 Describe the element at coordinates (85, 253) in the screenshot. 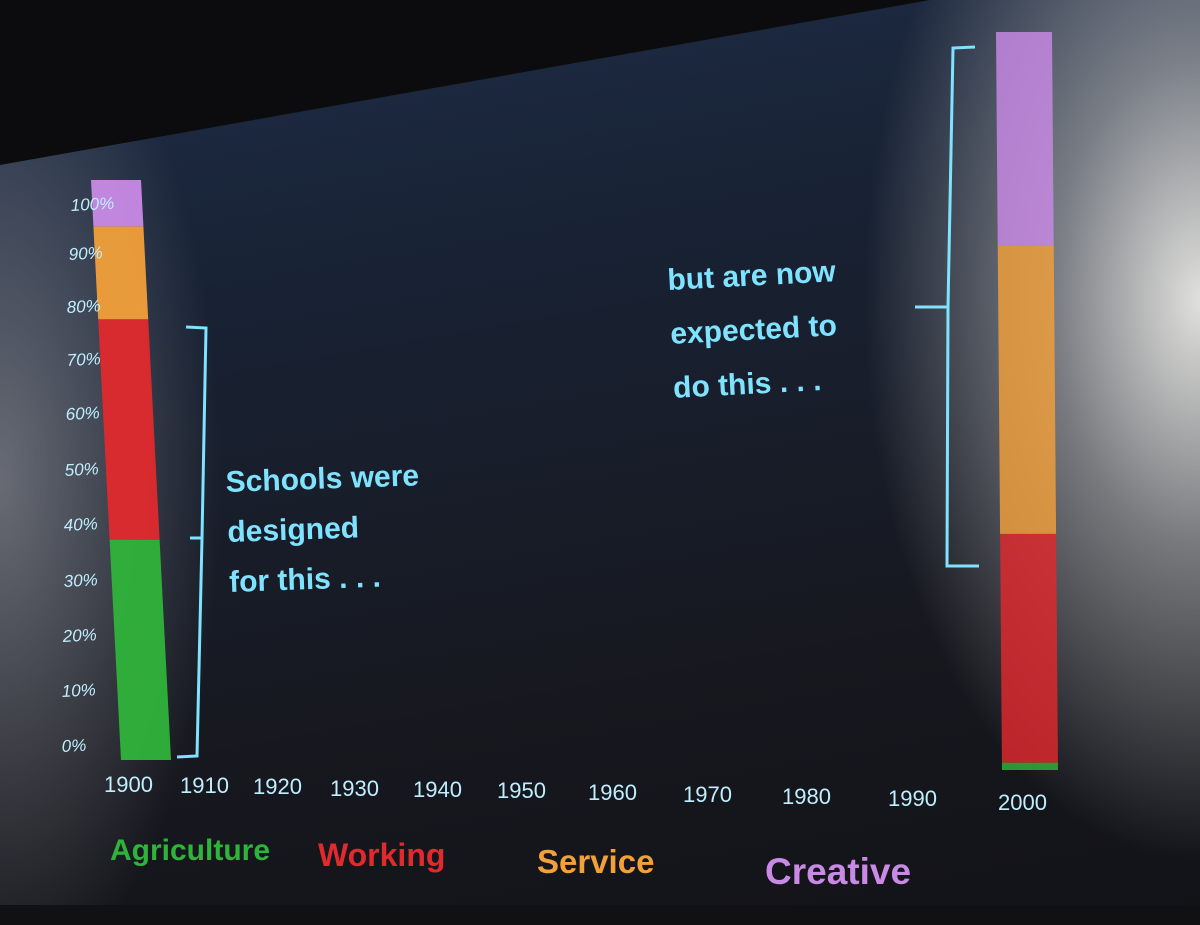

I see `y-tick-label: 90%` at that location.